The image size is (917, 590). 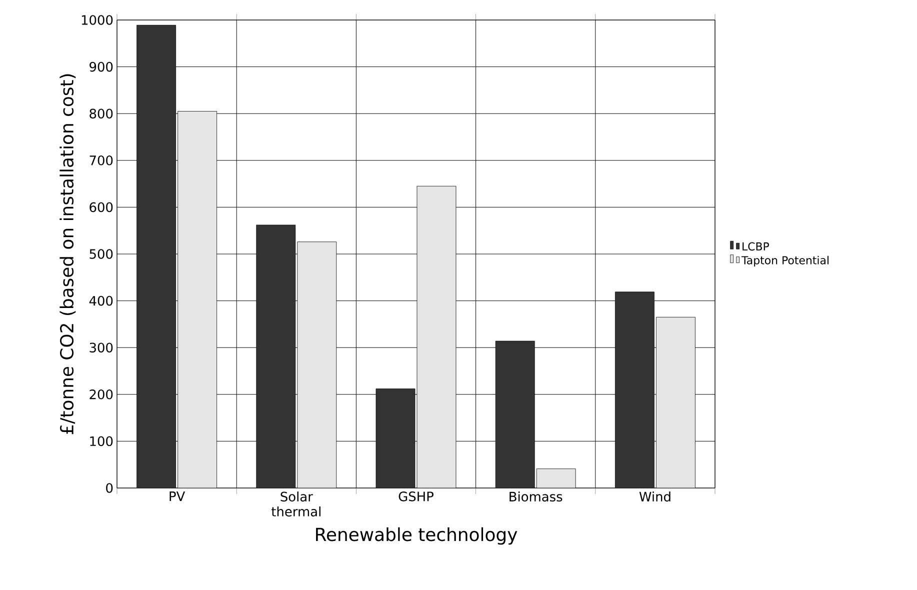 What do you see at coordinates (101, 67) in the screenshot?
I see `y-tick-label: 900` at bounding box center [101, 67].